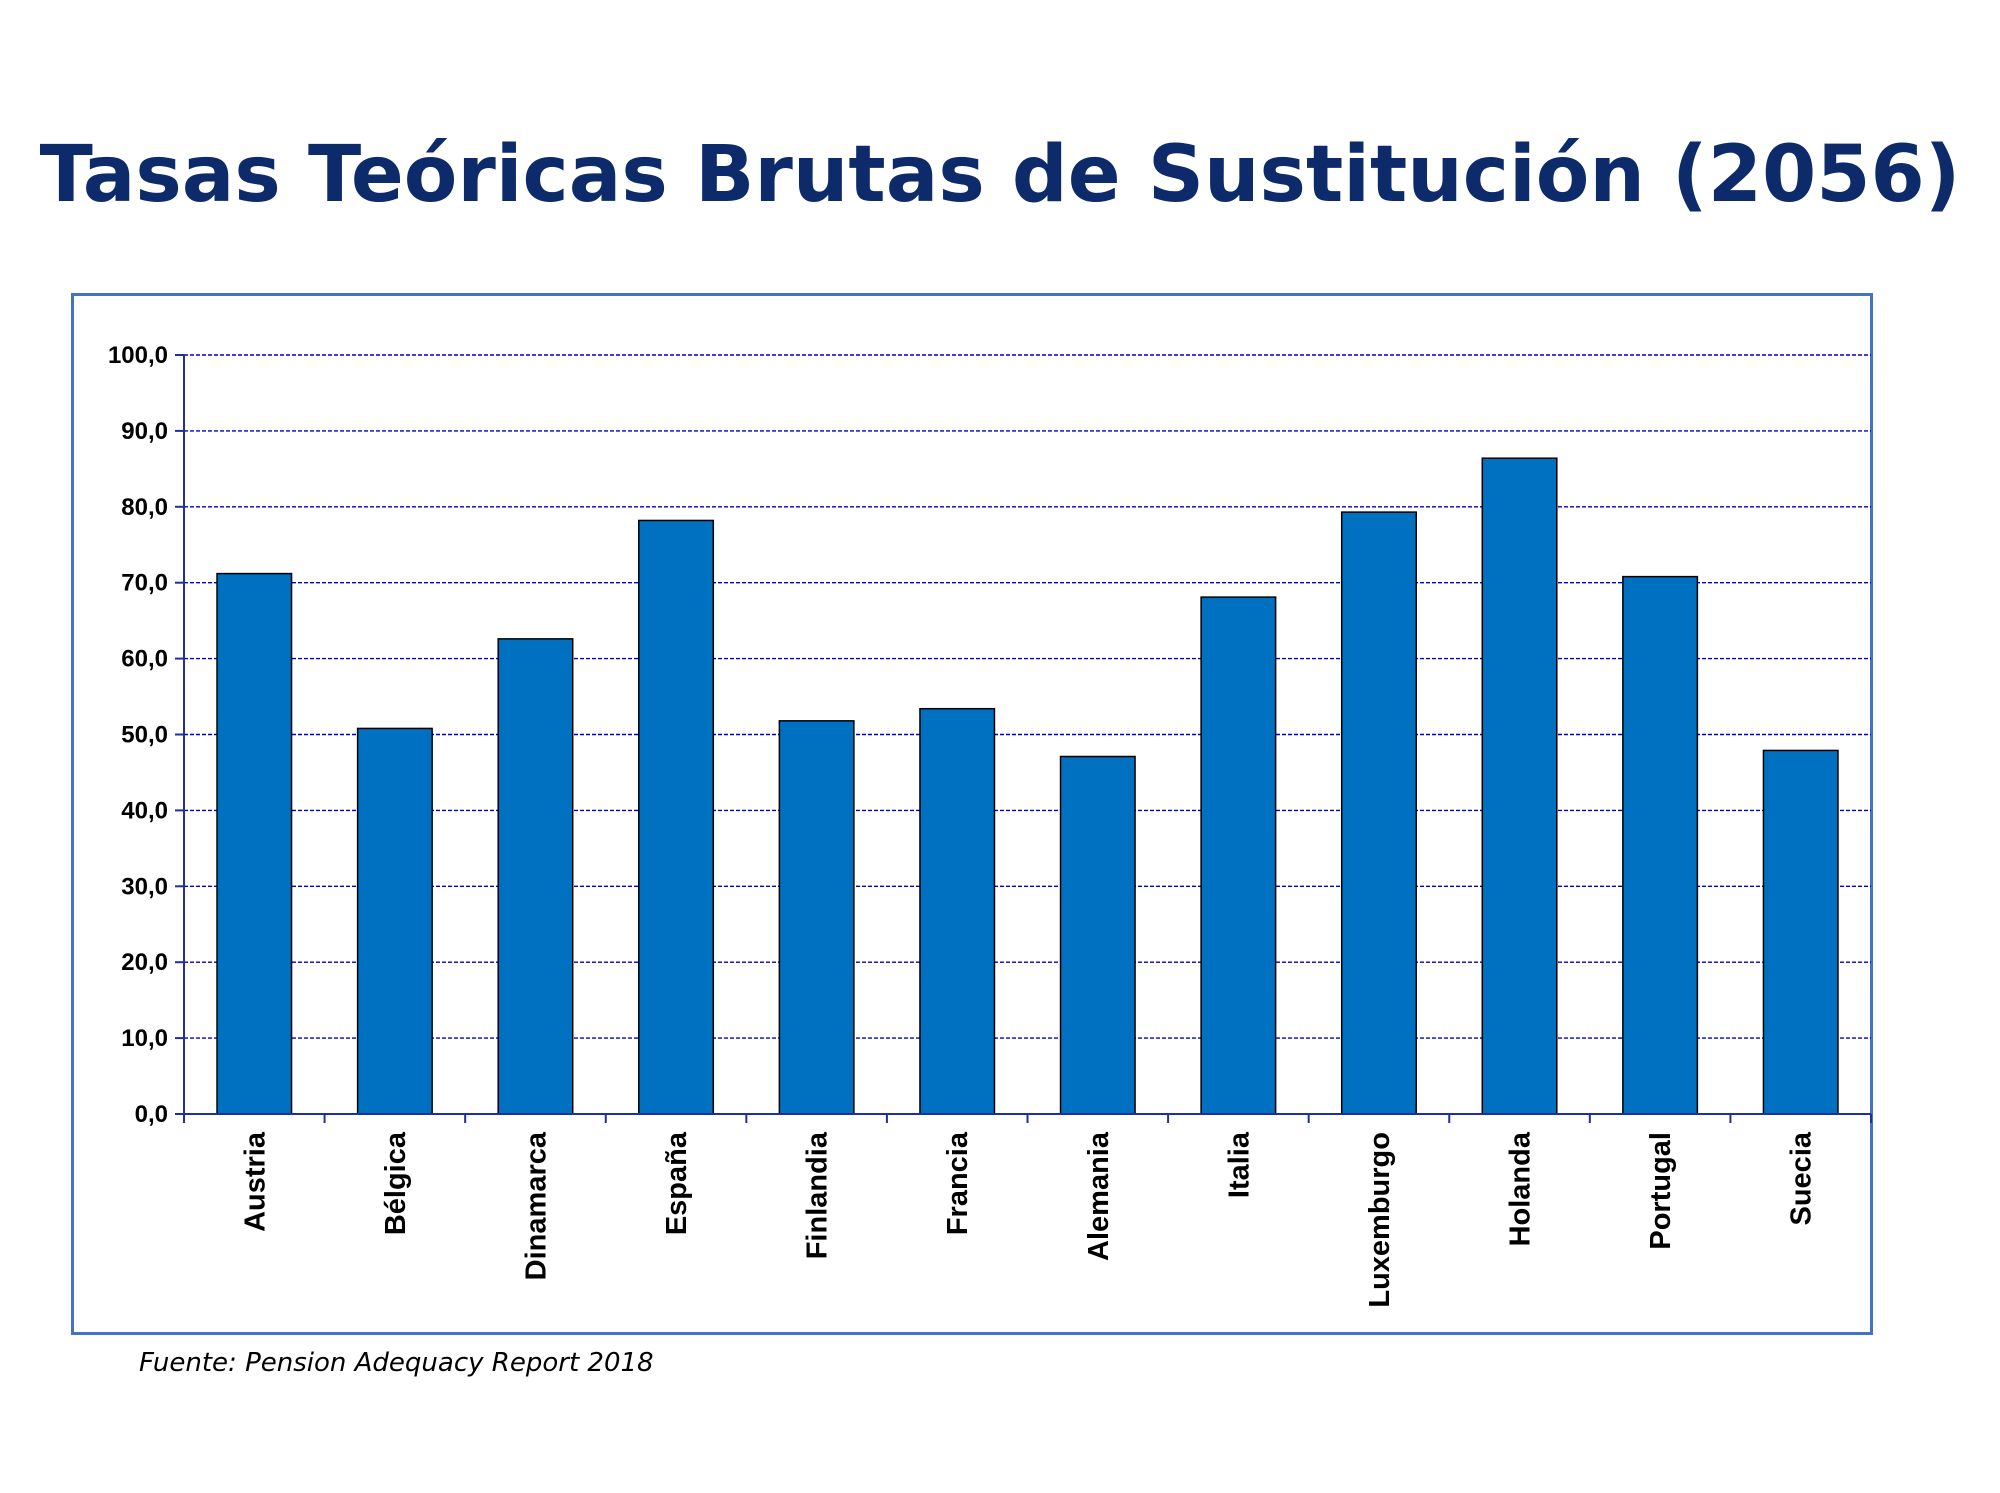 The height and width of the screenshot is (1493, 2000). I want to click on y-tick-label: 40,0, so click(144, 810).